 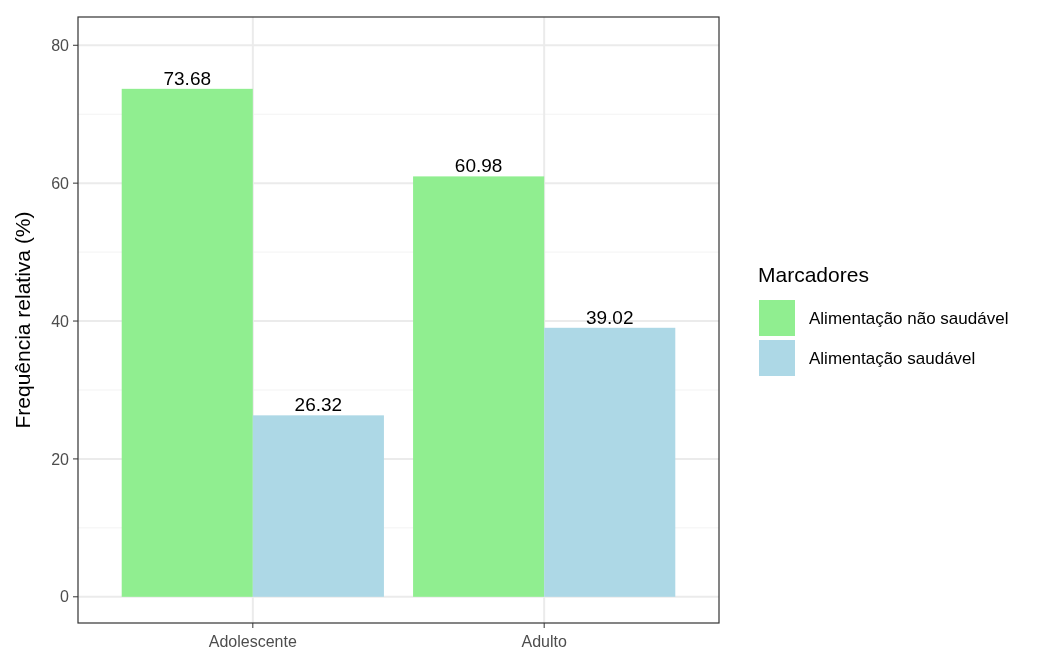 What do you see at coordinates (22, 320) in the screenshot?
I see `y-axis-title: Frequência relativa (%)` at bounding box center [22, 320].